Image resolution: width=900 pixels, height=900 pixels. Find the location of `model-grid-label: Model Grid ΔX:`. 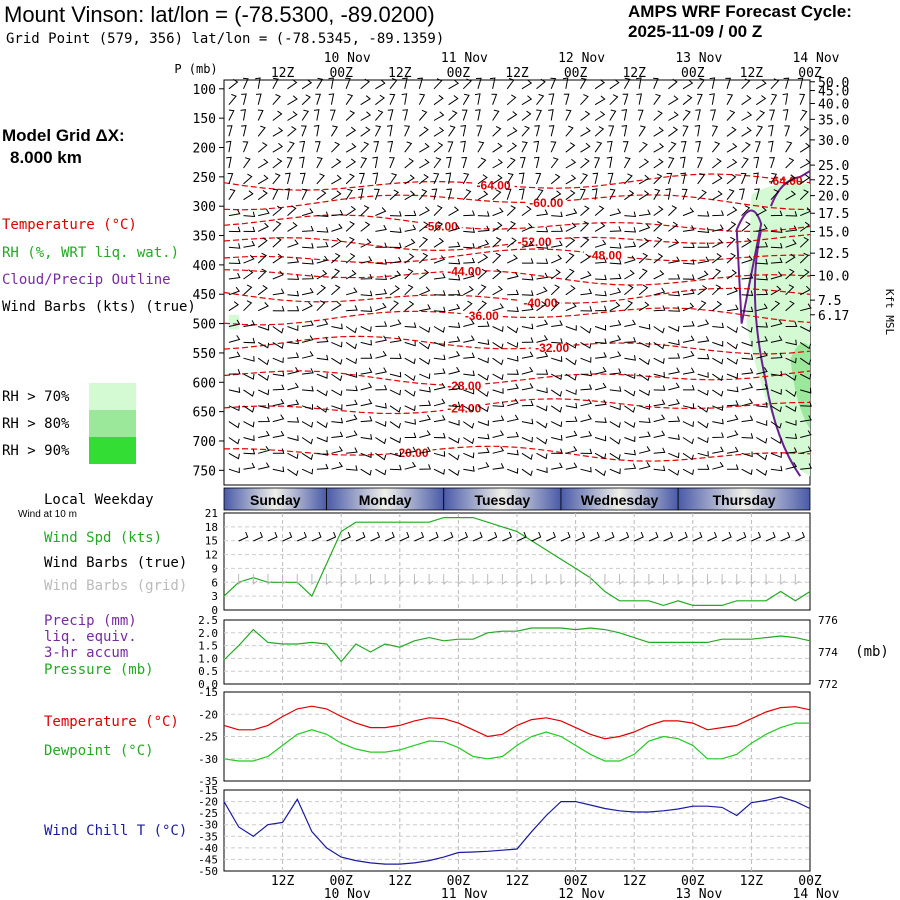

model-grid-label: Model Grid ΔX: is located at coordinates (63, 135).